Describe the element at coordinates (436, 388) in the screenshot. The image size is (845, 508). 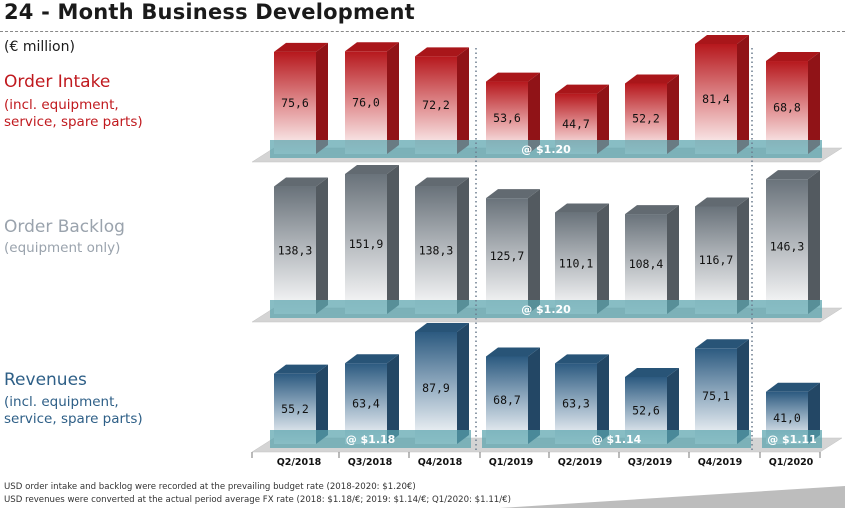
I see `data-label: 87,9` at that location.